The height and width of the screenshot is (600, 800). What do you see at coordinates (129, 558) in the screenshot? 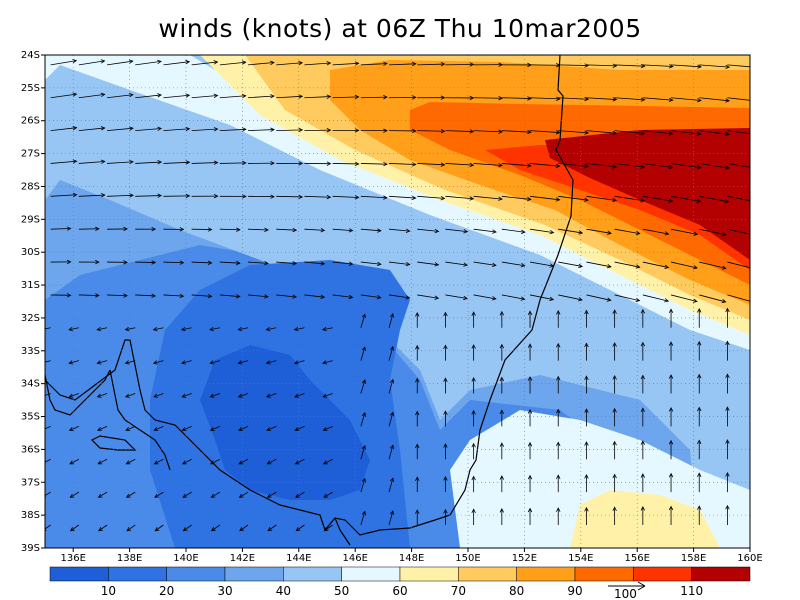
I see `lon-tick-label: 138E` at bounding box center [129, 558].